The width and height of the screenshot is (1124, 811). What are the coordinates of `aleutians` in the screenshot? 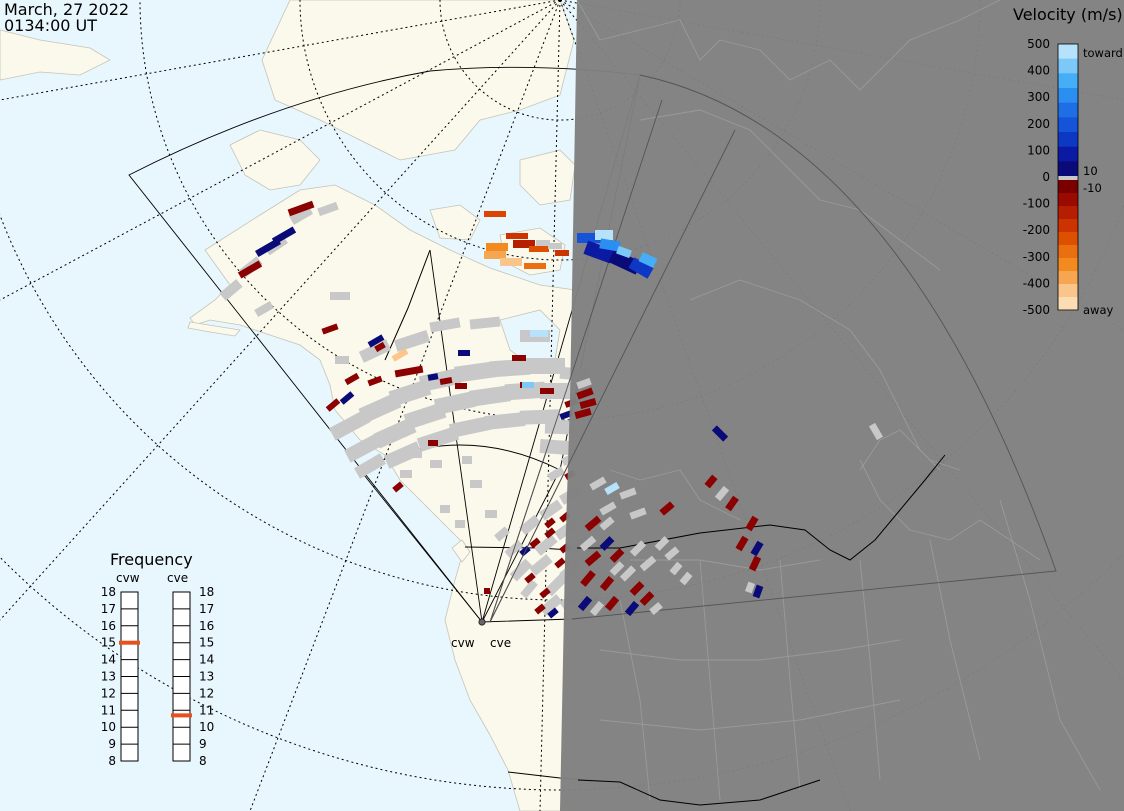 It's located at (214, 329).